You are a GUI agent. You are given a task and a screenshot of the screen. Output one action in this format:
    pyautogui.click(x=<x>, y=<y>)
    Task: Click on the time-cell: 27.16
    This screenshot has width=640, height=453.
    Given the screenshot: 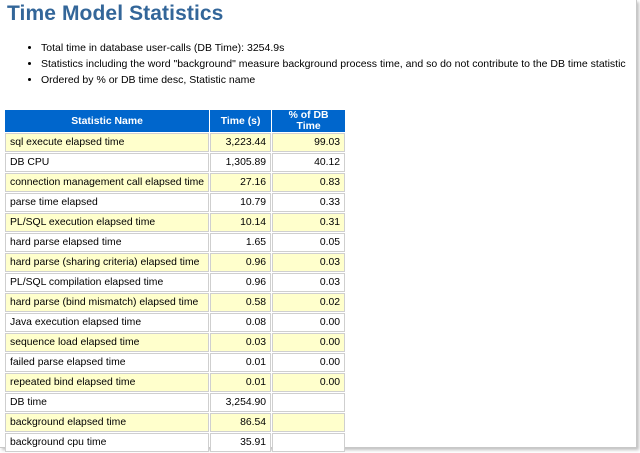 What is the action you would take?
    pyautogui.click(x=241, y=182)
    